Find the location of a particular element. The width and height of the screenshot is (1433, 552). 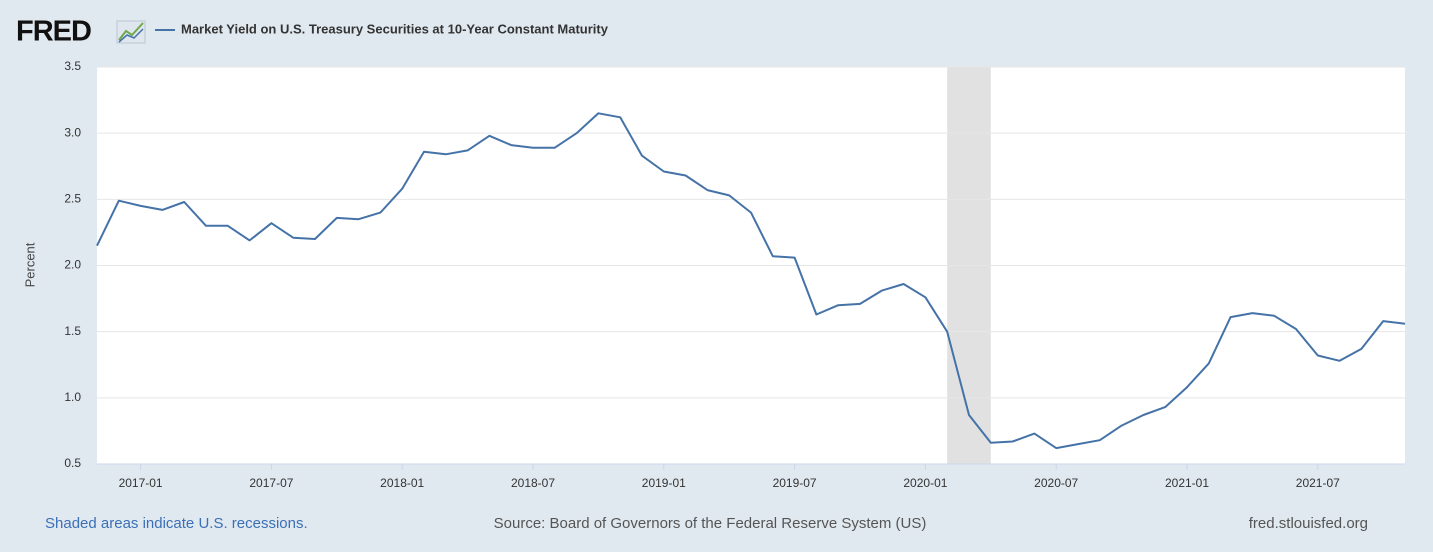

recession-note: Shaded areas indicate U.S. recessions. is located at coordinates (176, 523).